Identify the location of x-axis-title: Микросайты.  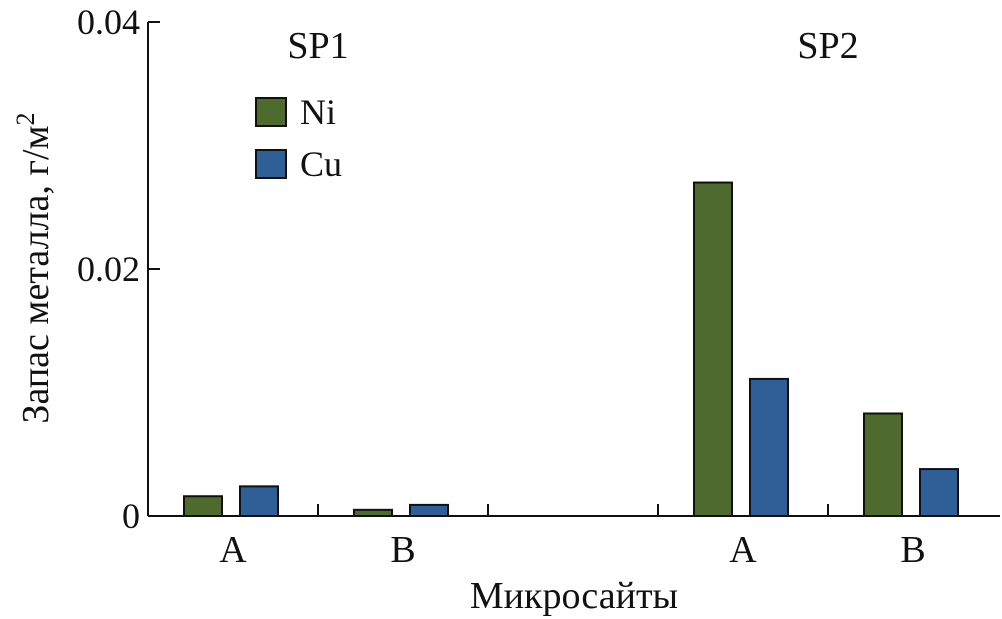
(574, 596).